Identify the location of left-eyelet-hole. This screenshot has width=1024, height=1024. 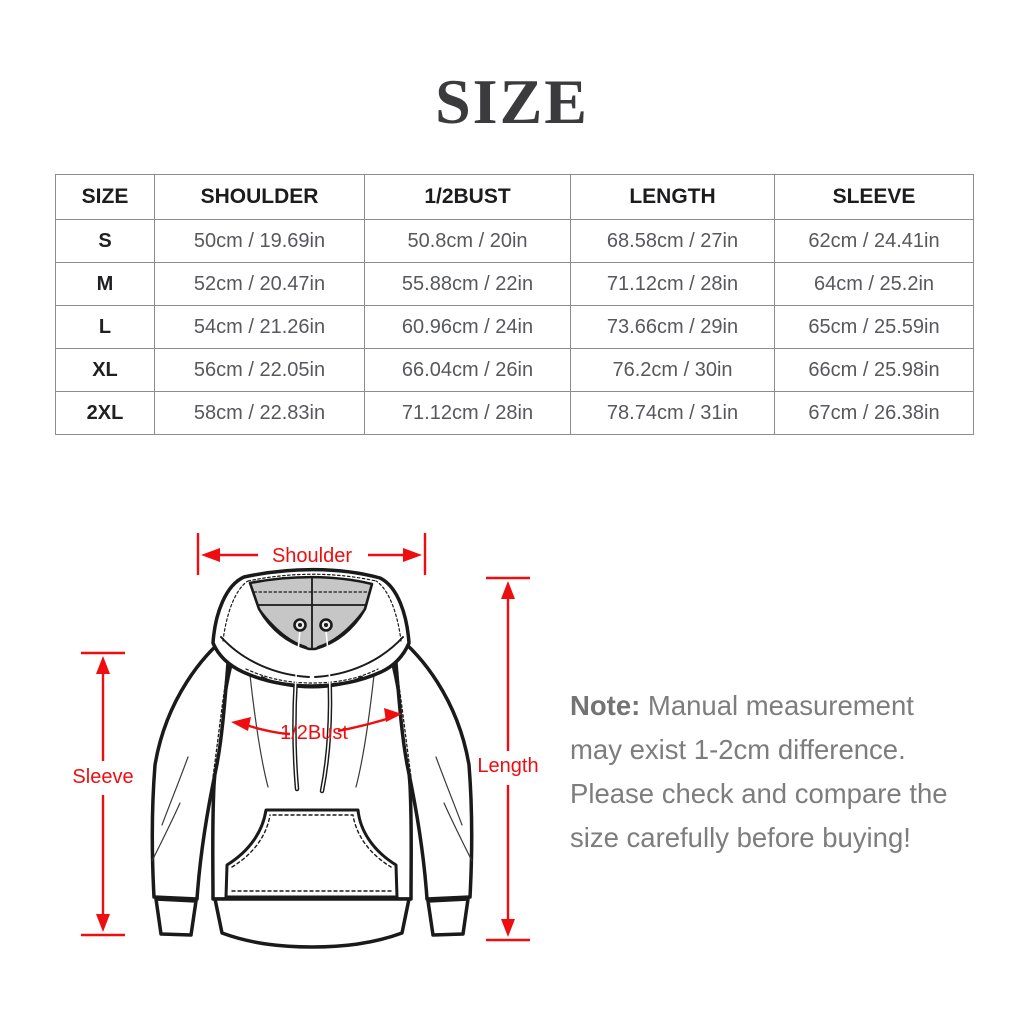
(300, 625).